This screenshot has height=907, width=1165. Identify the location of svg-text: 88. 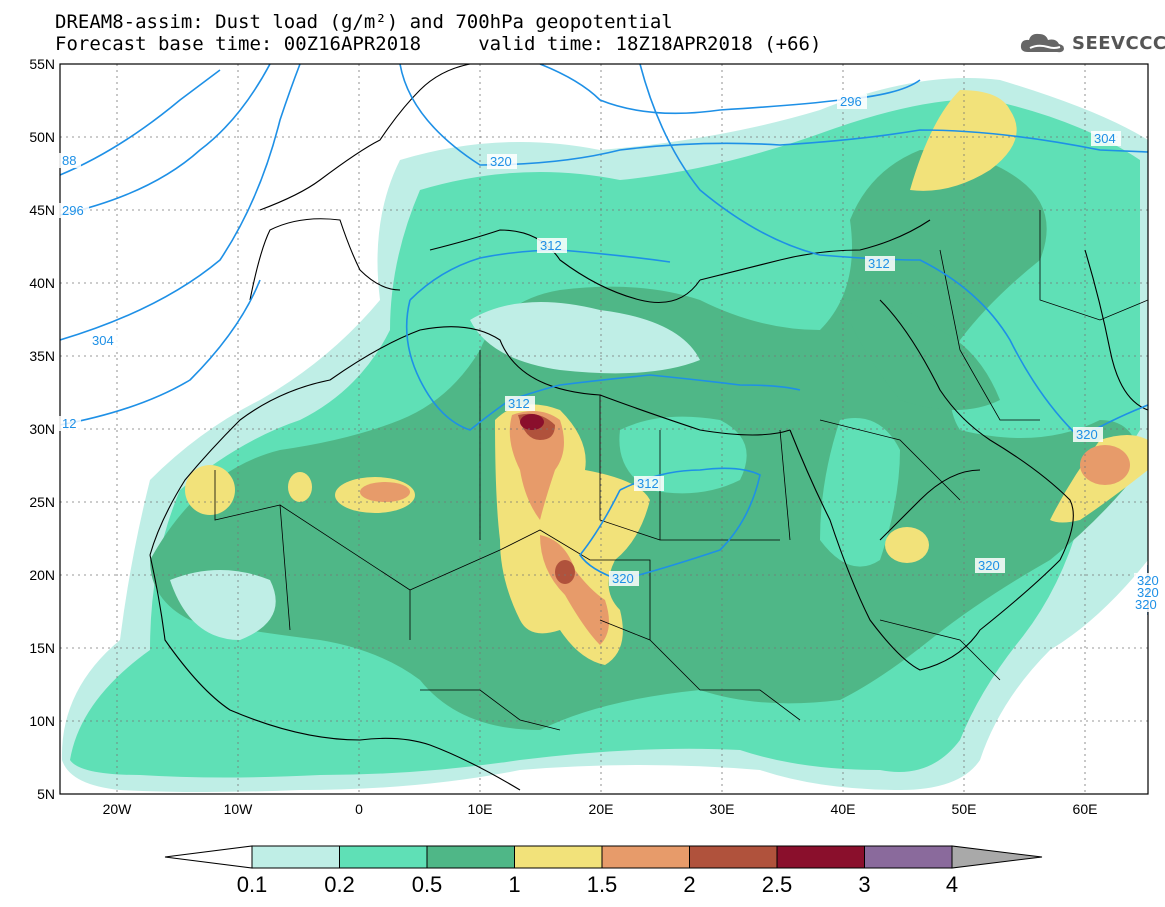
(69, 160).